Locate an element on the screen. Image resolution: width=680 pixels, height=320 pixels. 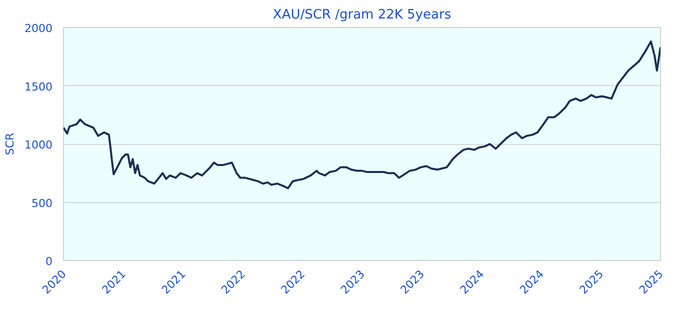
y-tick-label: 500 is located at coordinates (42, 203).